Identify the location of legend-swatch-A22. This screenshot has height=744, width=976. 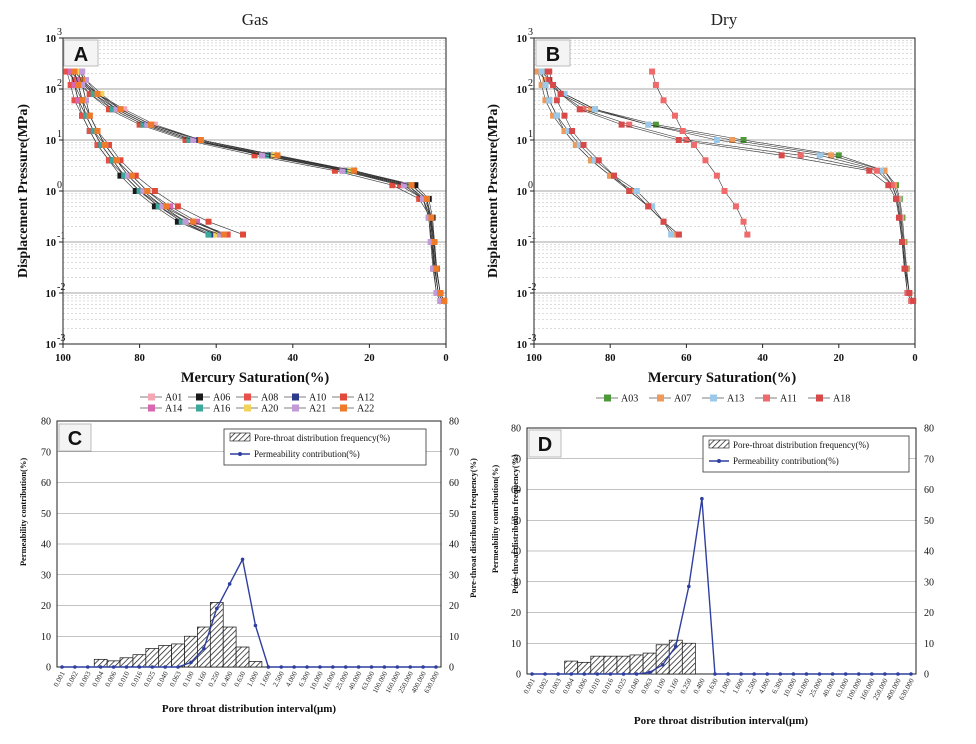
(343, 408).